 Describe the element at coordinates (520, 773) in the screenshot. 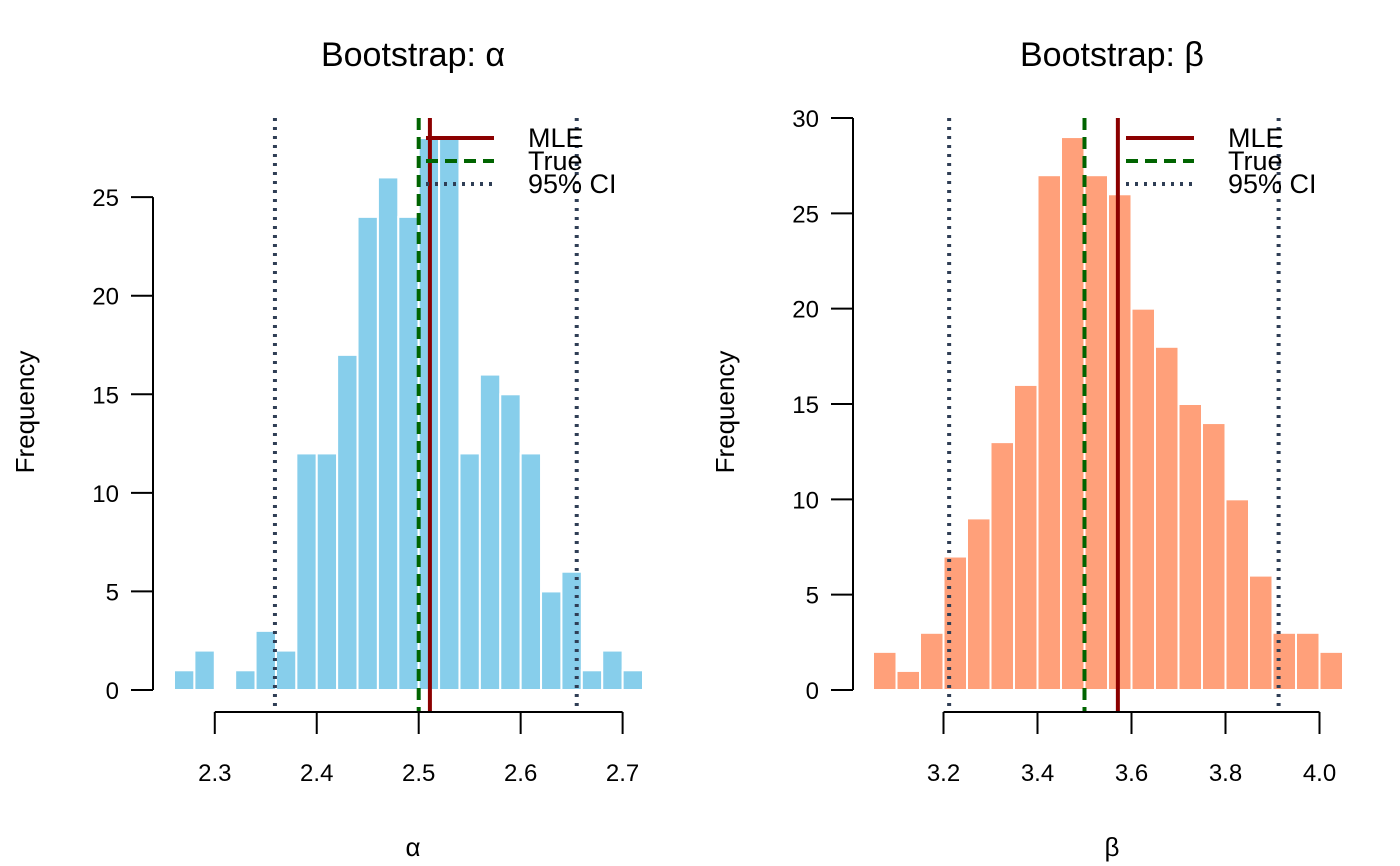

I see `x-tick-label: 2.6` at that location.